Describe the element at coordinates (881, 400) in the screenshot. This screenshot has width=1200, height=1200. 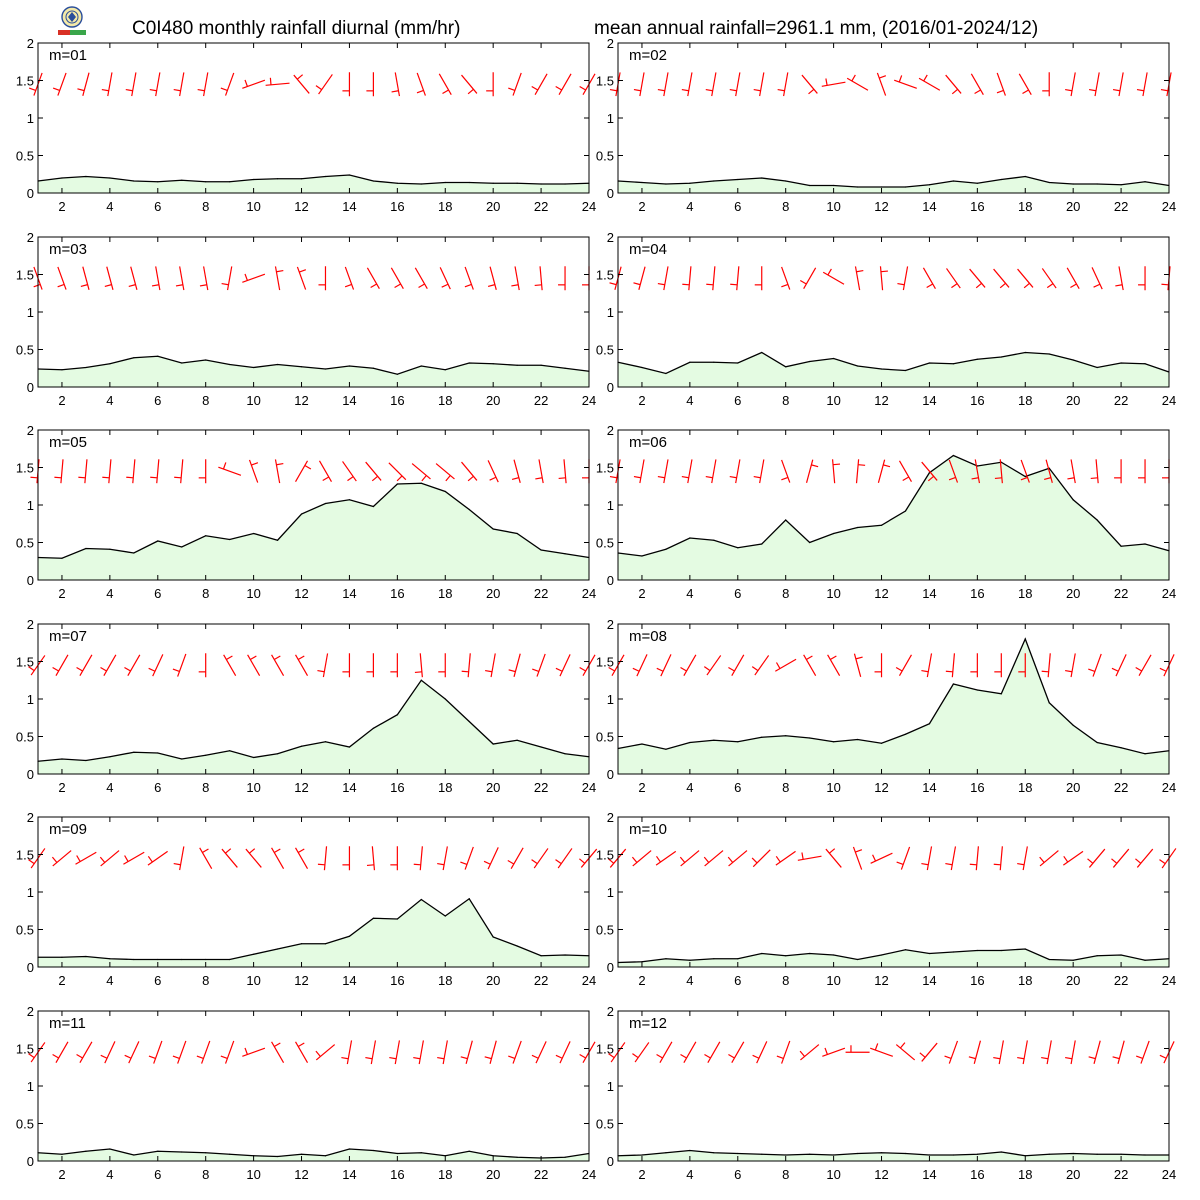
I see `x-tick-label: 12` at that location.